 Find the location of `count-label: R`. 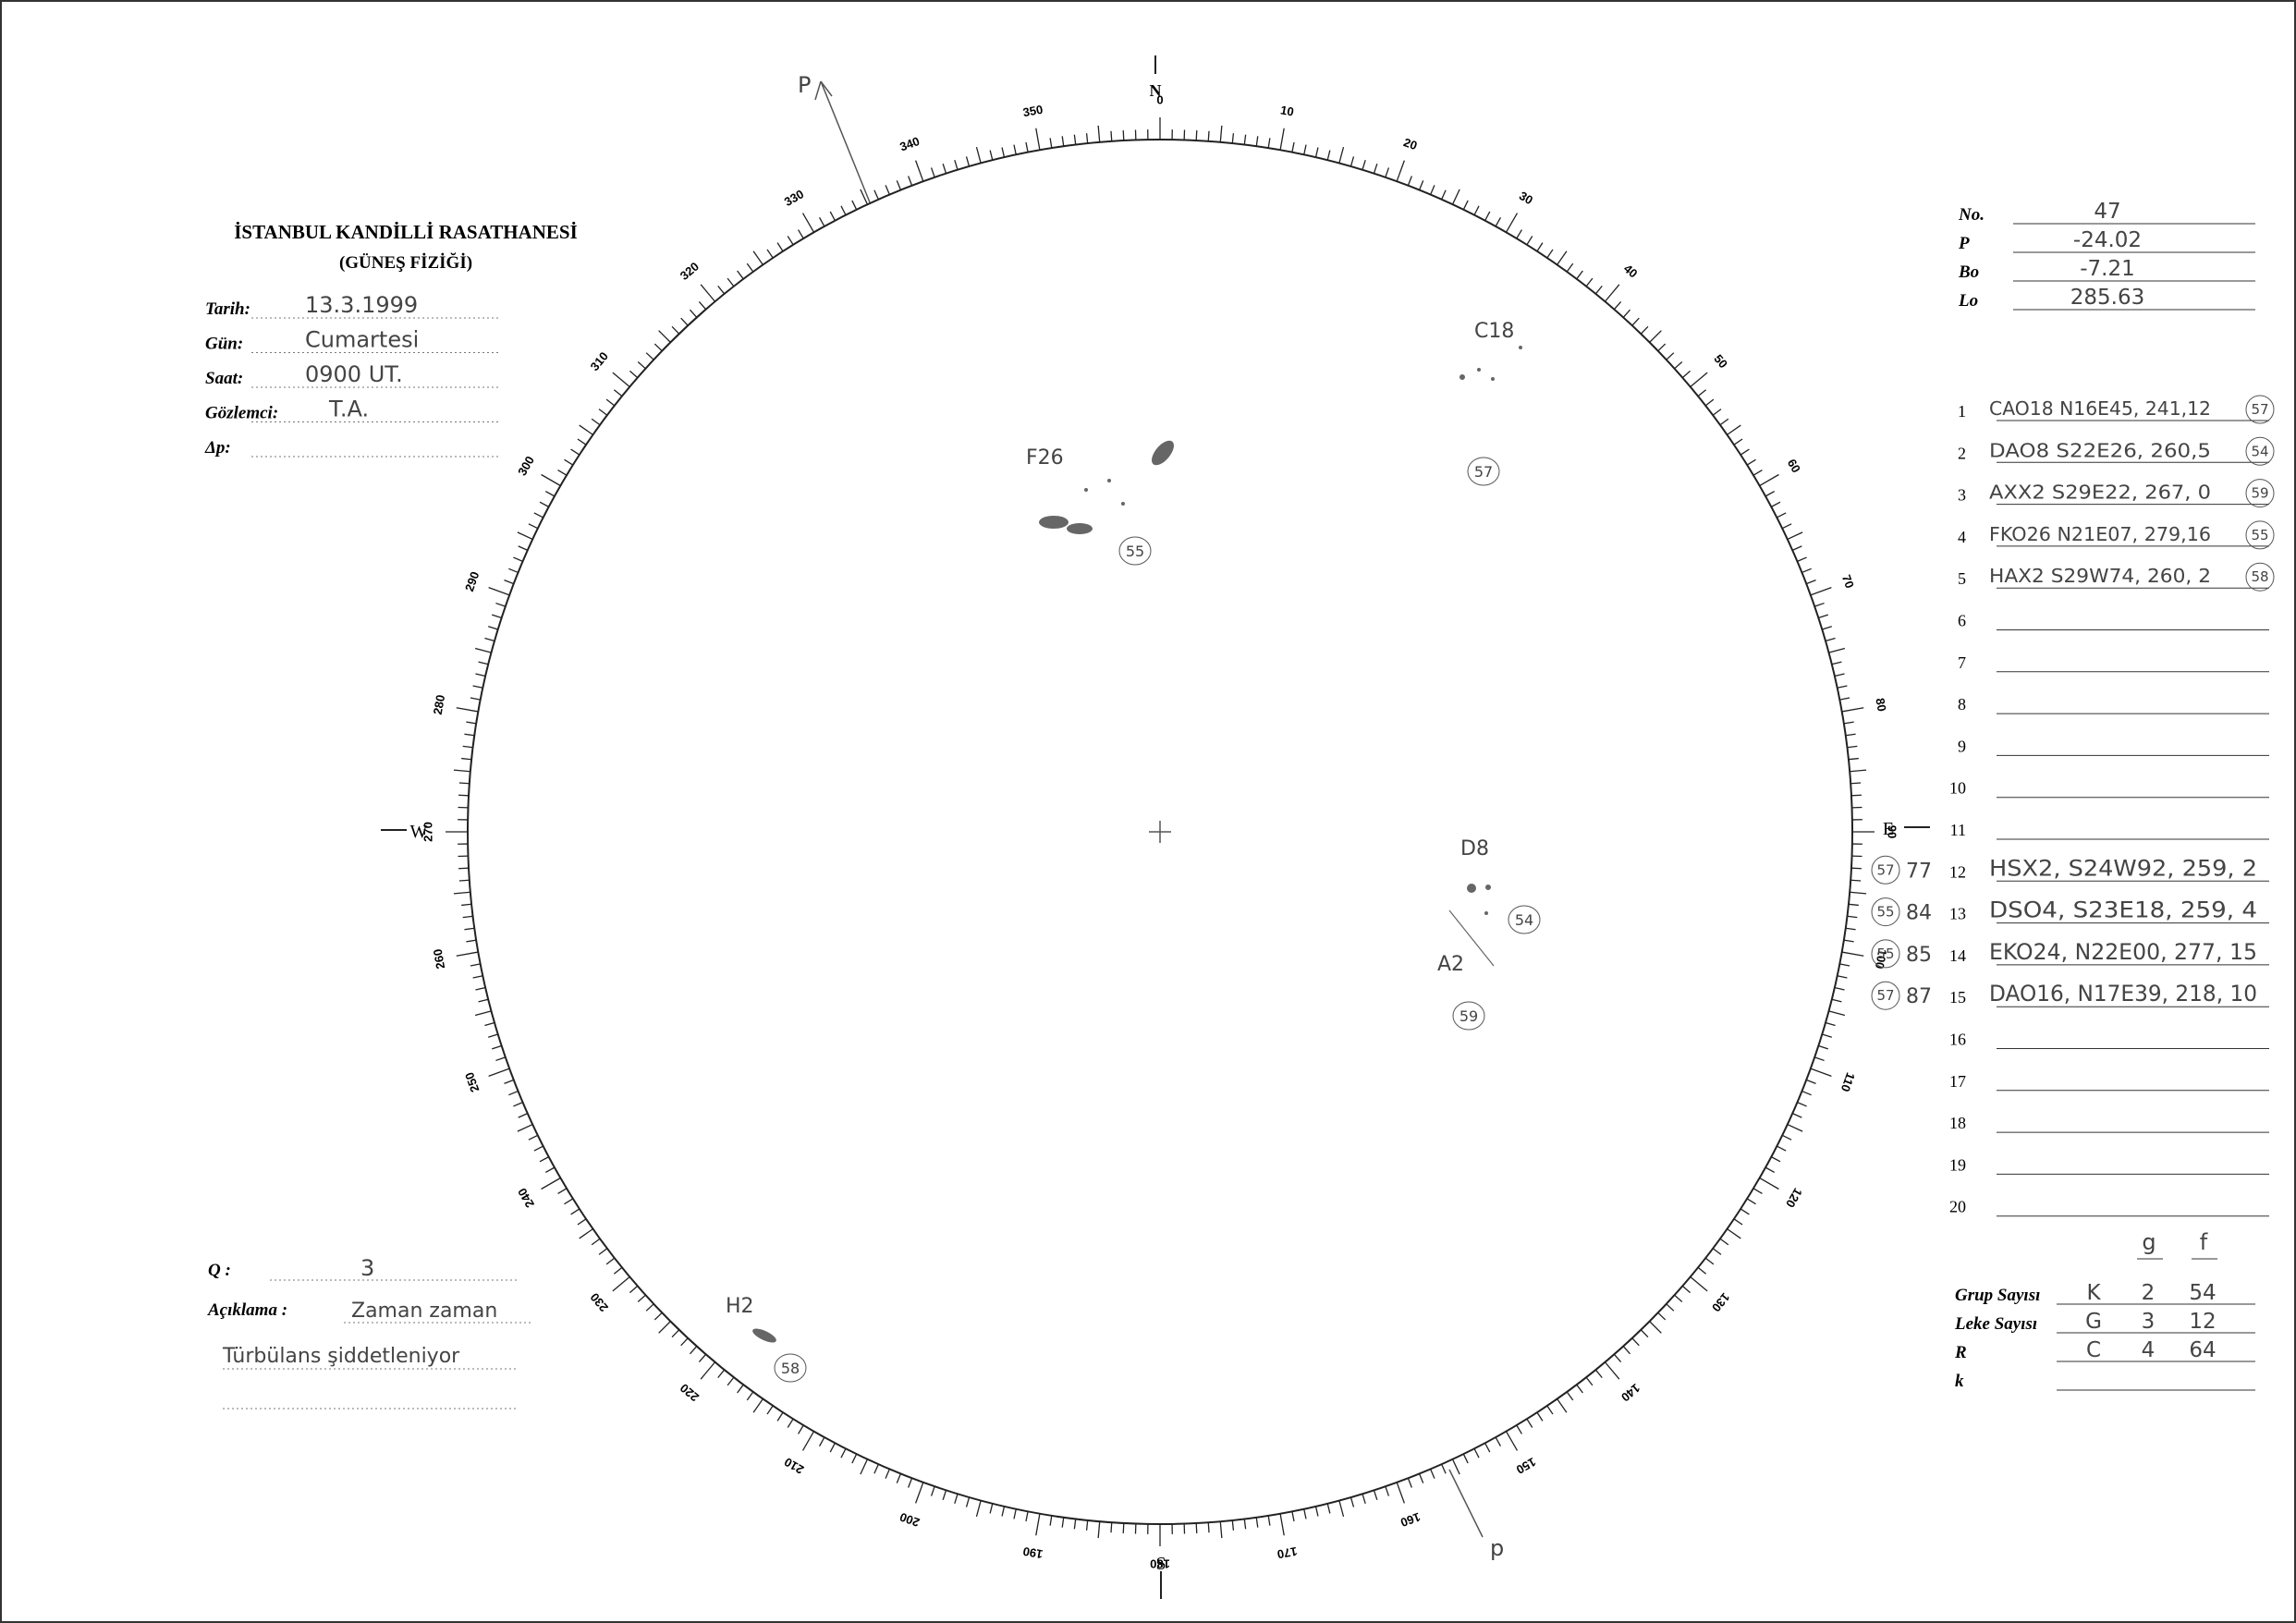

count-label: R is located at coordinates (1961, 1353).